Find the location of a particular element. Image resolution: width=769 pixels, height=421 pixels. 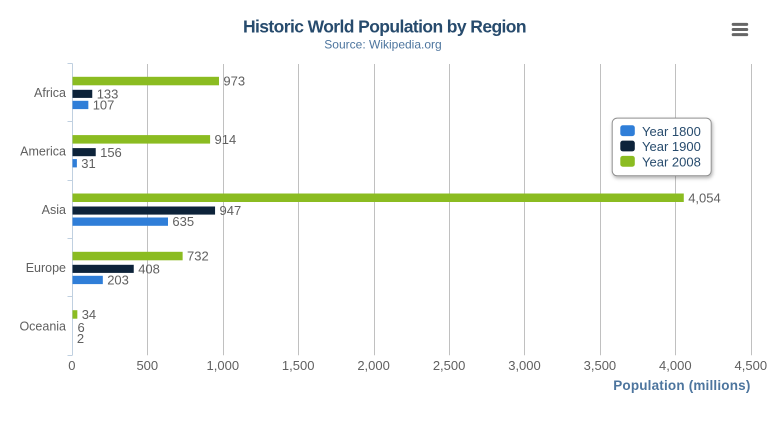

svg-text: 6 is located at coordinates (81, 327).